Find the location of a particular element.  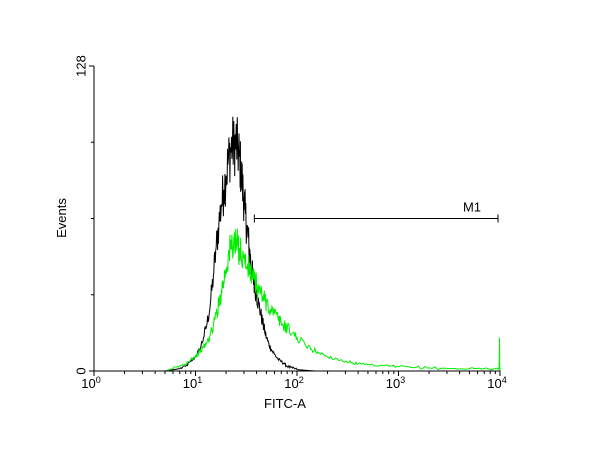

y-axis-title: Events is located at coordinates (61, 218).